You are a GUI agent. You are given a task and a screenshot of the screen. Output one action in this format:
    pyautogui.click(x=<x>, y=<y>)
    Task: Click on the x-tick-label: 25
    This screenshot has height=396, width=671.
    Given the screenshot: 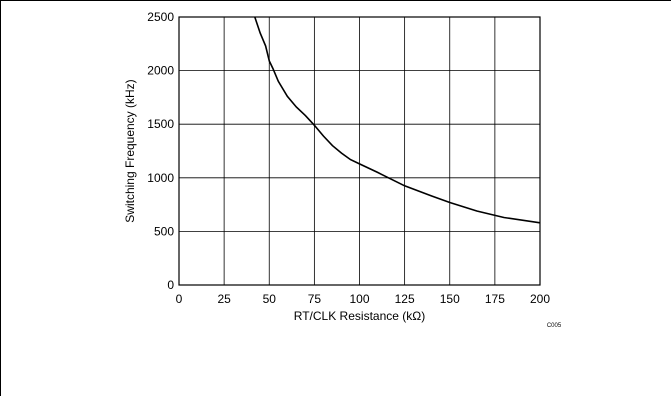 What is the action you would take?
    pyautogui.click(x=224, y=299)
    